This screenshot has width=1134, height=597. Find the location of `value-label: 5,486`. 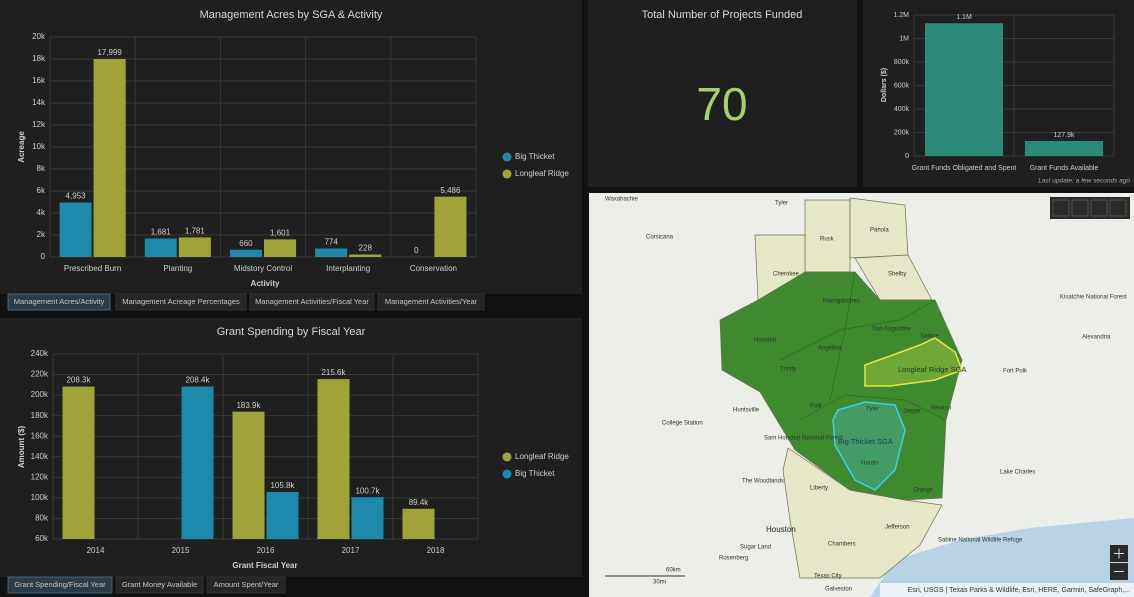

value-label: 5,486 is located at coordinates (450, 190).